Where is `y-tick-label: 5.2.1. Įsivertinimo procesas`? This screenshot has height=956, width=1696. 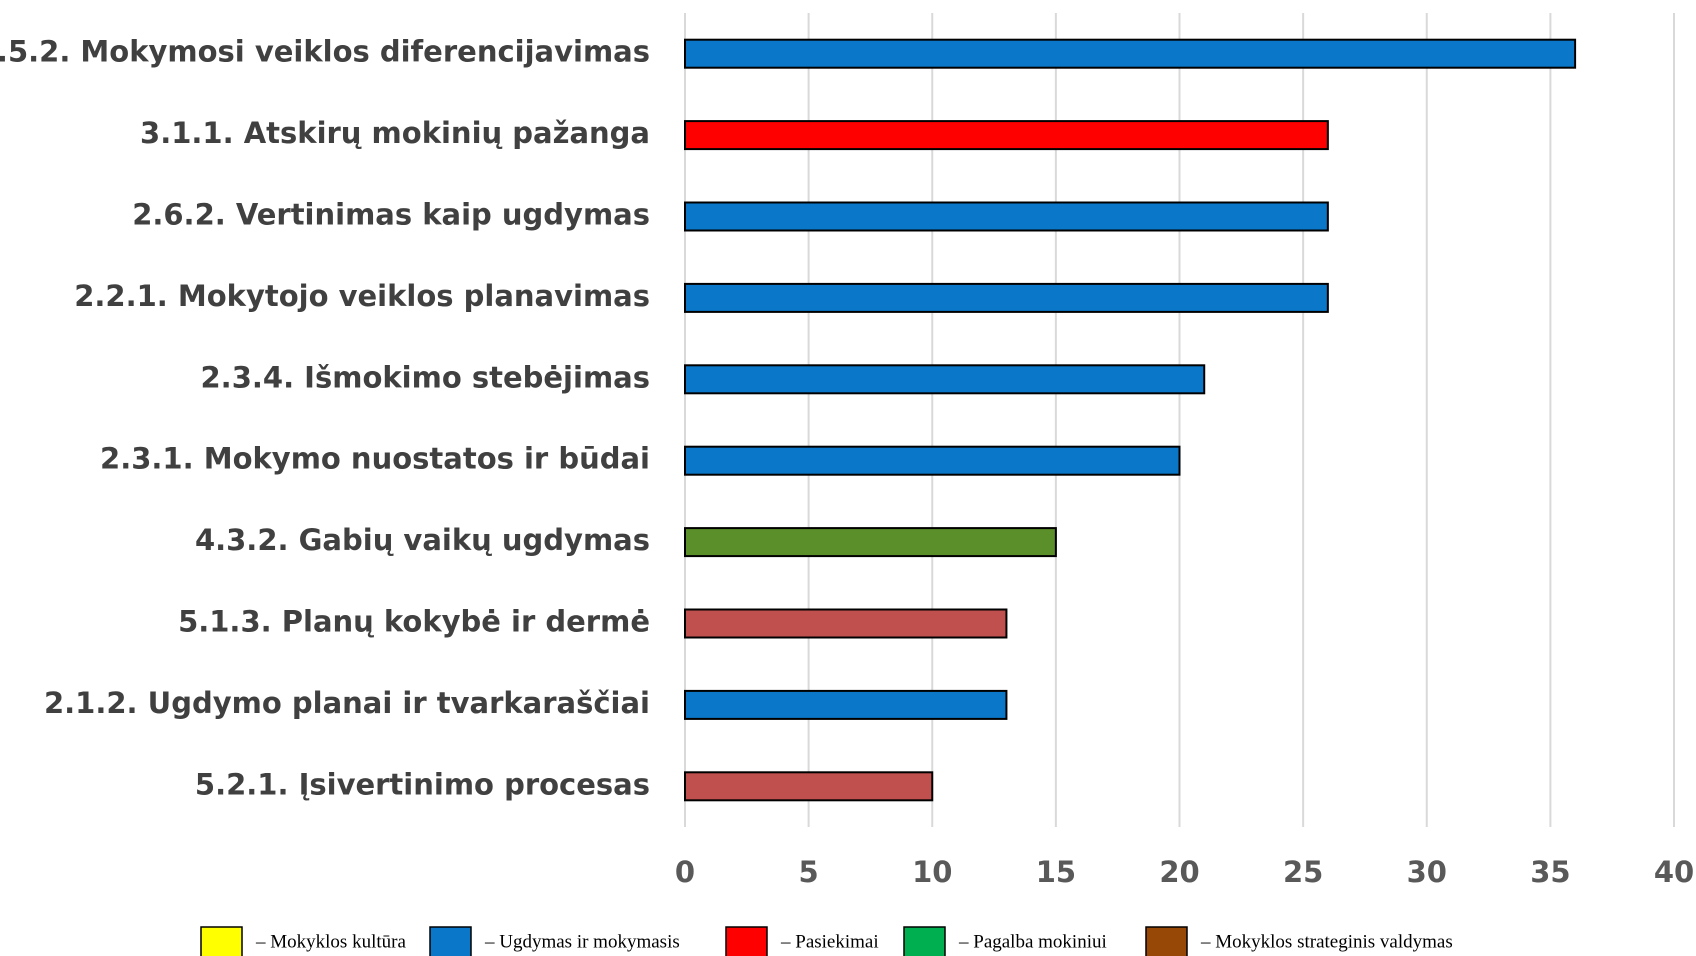 y-tick-label: 5.2.1. Įsivertinimo procesas is located at coordinates (422, 784).